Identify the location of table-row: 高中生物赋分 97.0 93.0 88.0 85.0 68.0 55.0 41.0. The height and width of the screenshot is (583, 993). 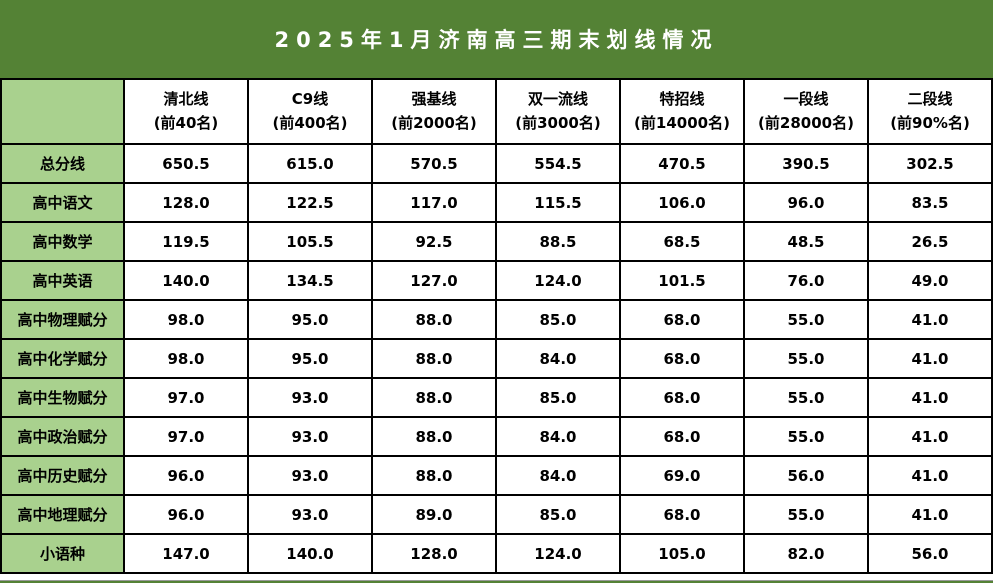
(496, 397).